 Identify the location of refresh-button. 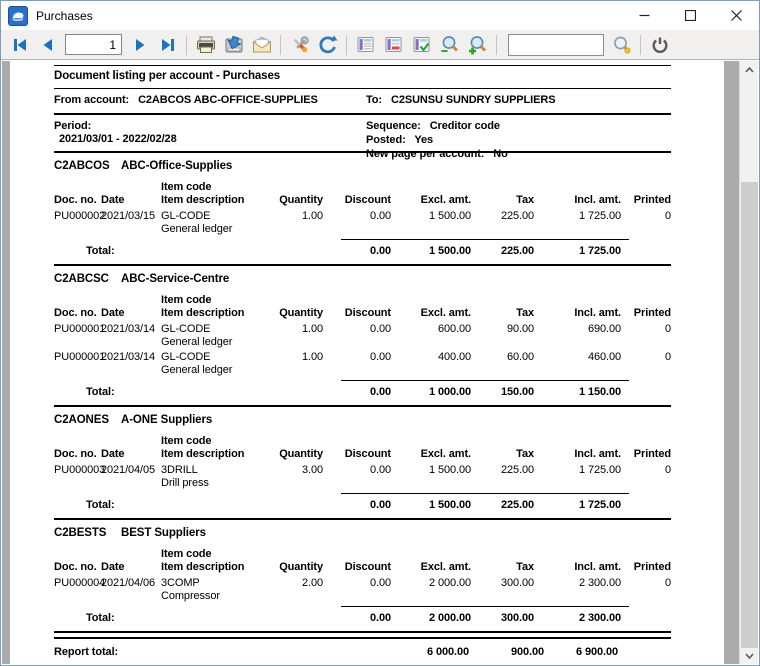
(327, 44).